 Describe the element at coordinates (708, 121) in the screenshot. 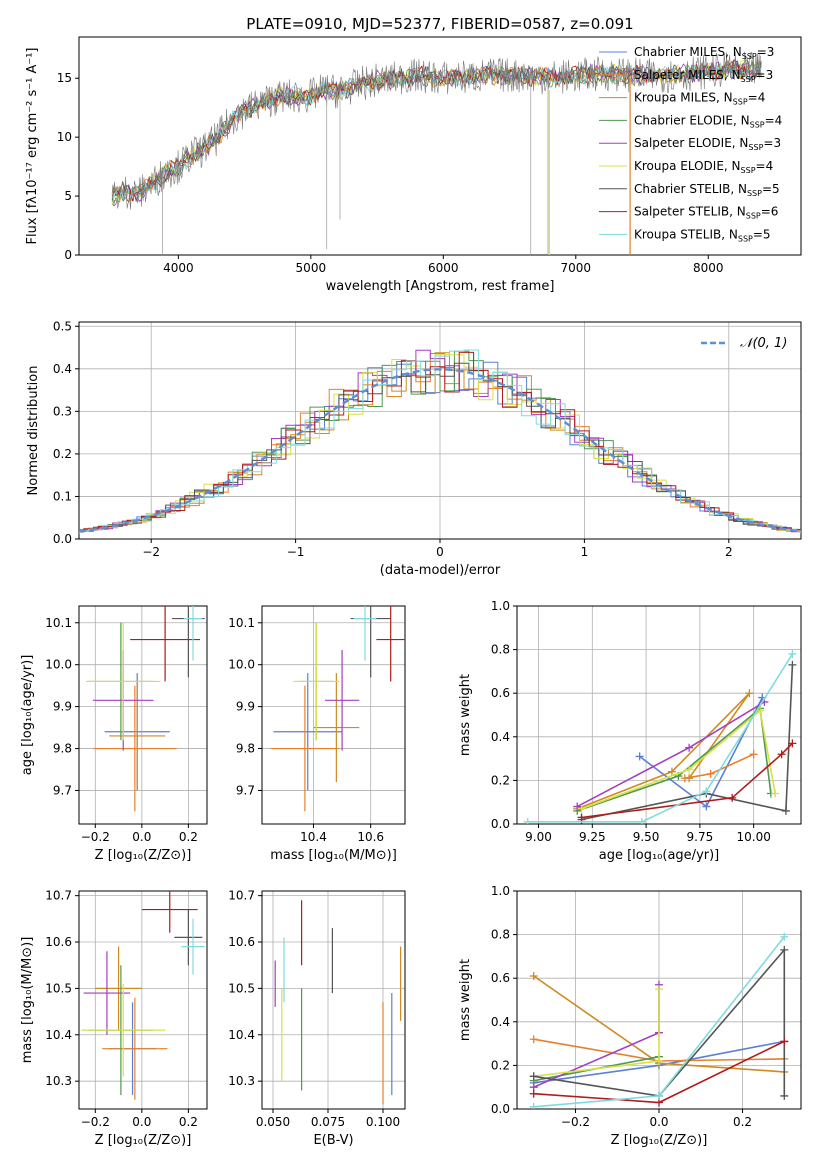

I see `legend-entry: Chabrier ELODIE, NSSP=4` at that location.